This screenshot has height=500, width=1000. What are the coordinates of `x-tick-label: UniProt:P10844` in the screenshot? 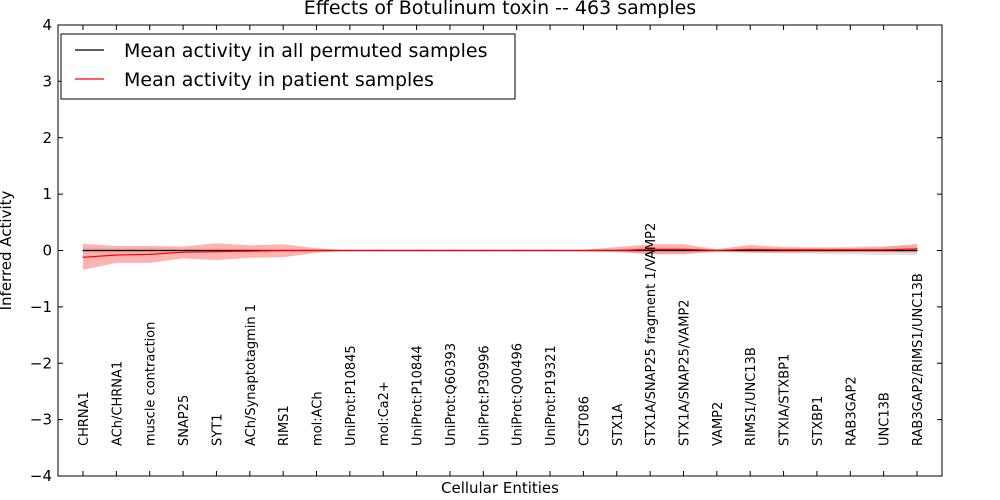 It's located at (418, 395).